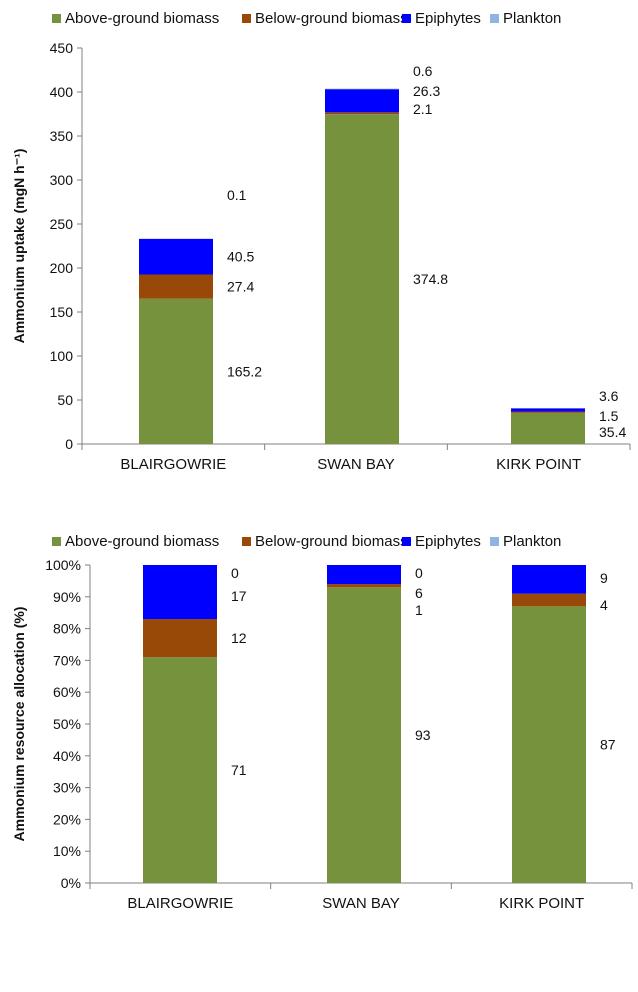 Image resolution: width=638 pixels, height=992 pixels. I want to click on y-axis-label: Ammonium uptake (mgN h⁻¹), so click(19, 246).